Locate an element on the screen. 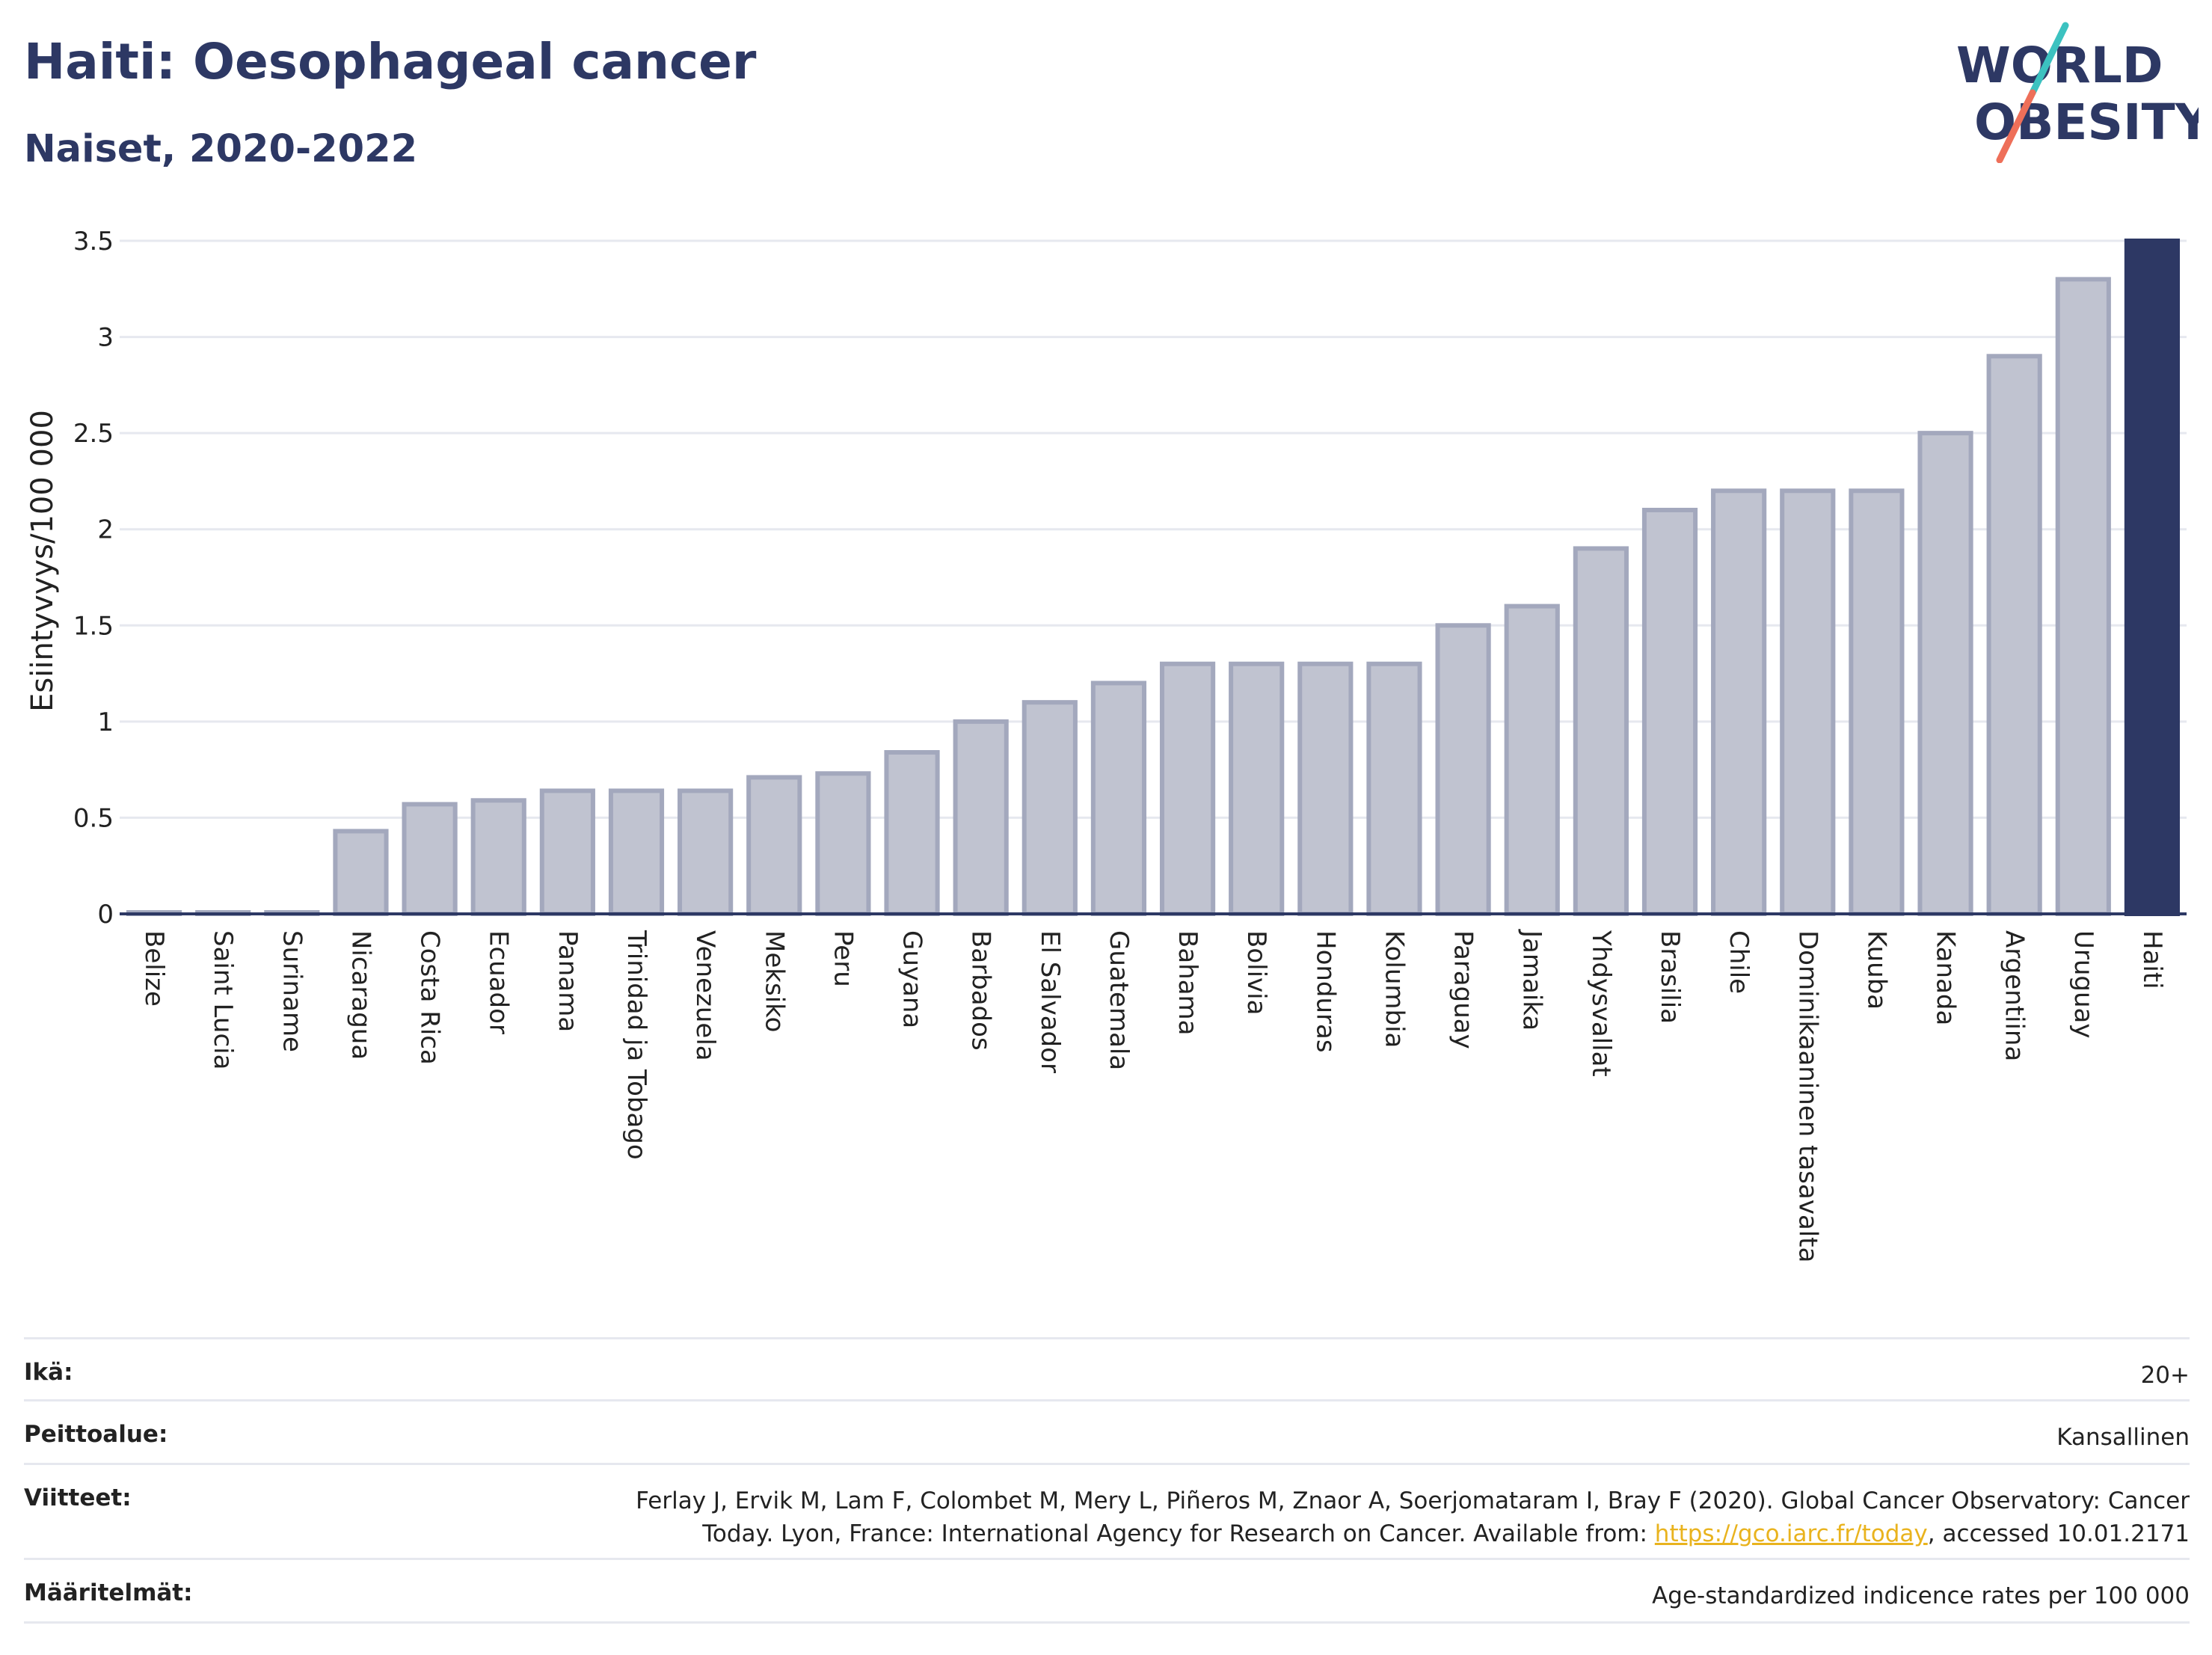  bar-meksiko is located at coordinates (774, 846).